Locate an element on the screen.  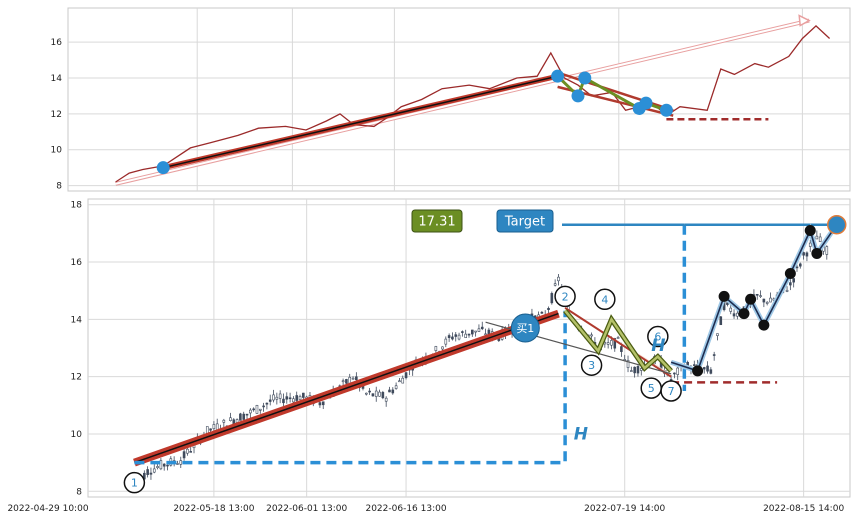
bottom-y-tick-label: 10 is located at coordinates (77, 435).